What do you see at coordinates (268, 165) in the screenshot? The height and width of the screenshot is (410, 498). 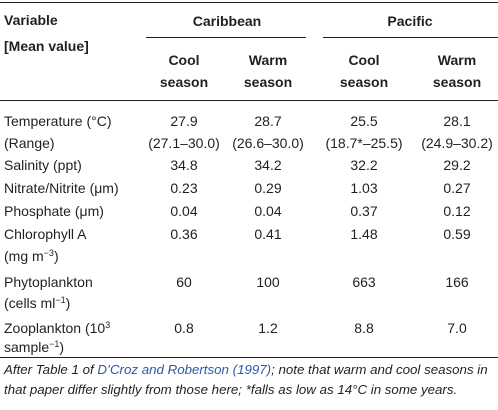 I see `cell-sal-carib-warm: 34.2` at bounding box center [268, 165].